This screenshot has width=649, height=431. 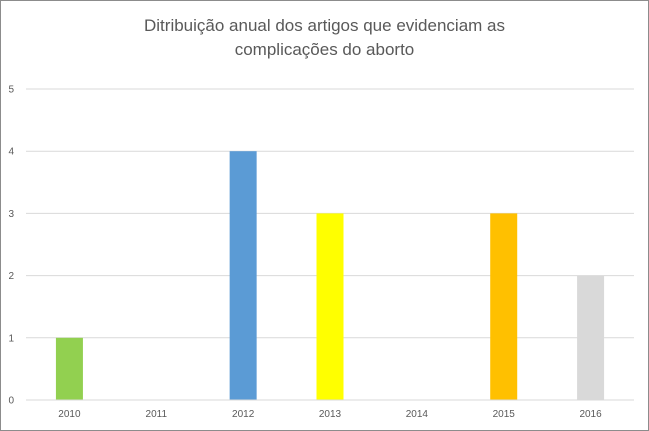 What do you see at coordinates (11, 90) in the screenshot?
I see `y-tick-label: 5` at bounding box center [11, 90].